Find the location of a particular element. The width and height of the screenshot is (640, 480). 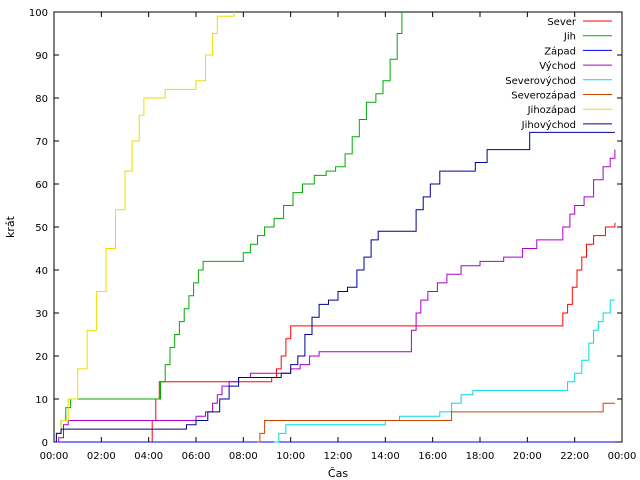

x-tick-label: 02:00 is located at coordinates (101, 456).